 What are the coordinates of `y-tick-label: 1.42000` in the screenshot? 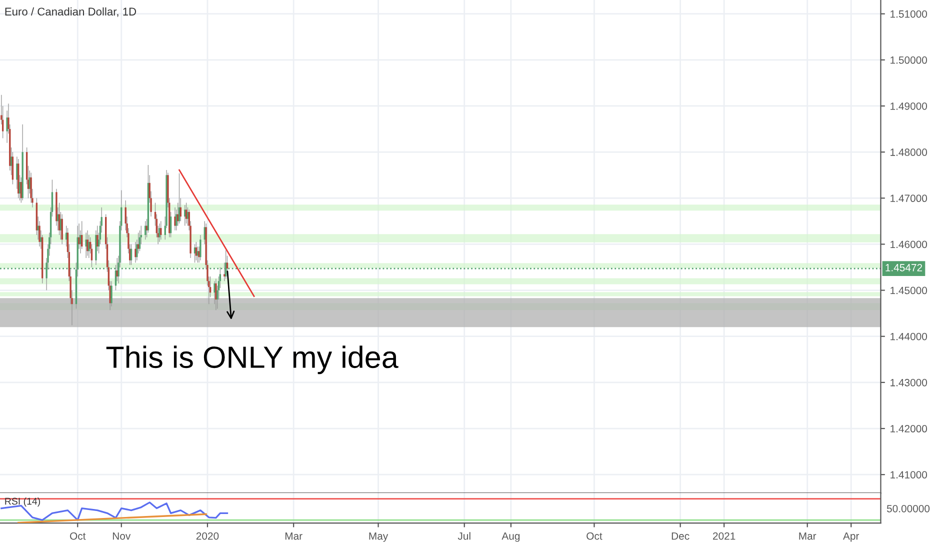 It's located at (909, 428).